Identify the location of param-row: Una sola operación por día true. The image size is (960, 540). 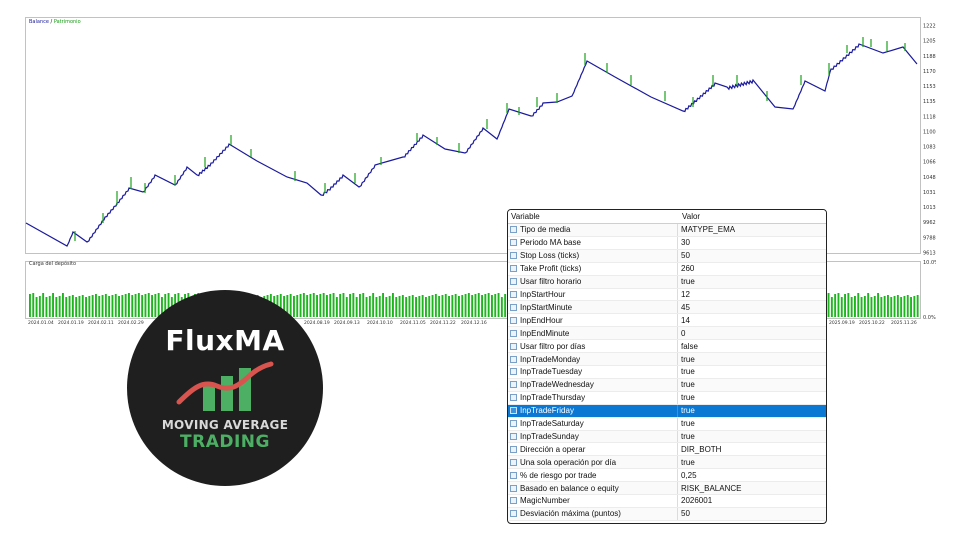
(667, 463).